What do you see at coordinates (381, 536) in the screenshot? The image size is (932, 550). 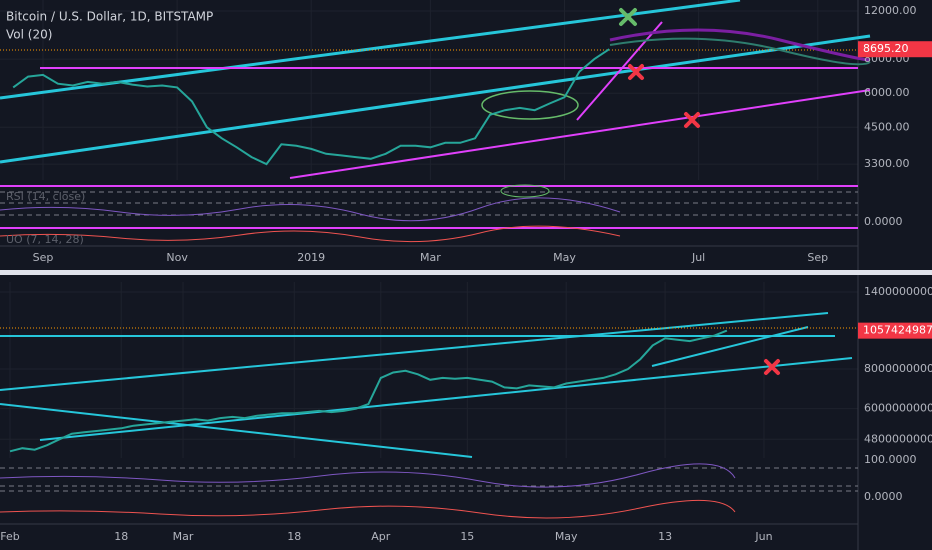 I see `x-tick-label: Apr` at bounding box center [381, 536].